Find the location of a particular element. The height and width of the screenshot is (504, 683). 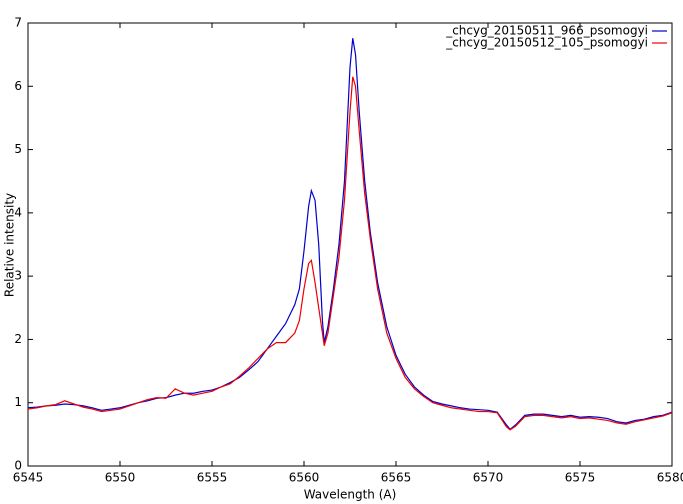

y-tick-label: 2 is located at coordinates (18, 339).